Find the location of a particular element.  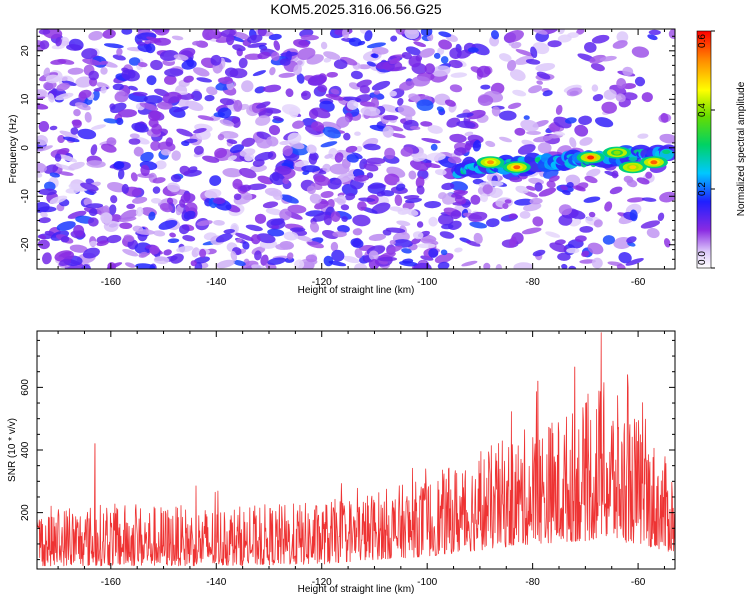

spectrogram-y-tick-label: 0 is located at coordinates (25, 148).